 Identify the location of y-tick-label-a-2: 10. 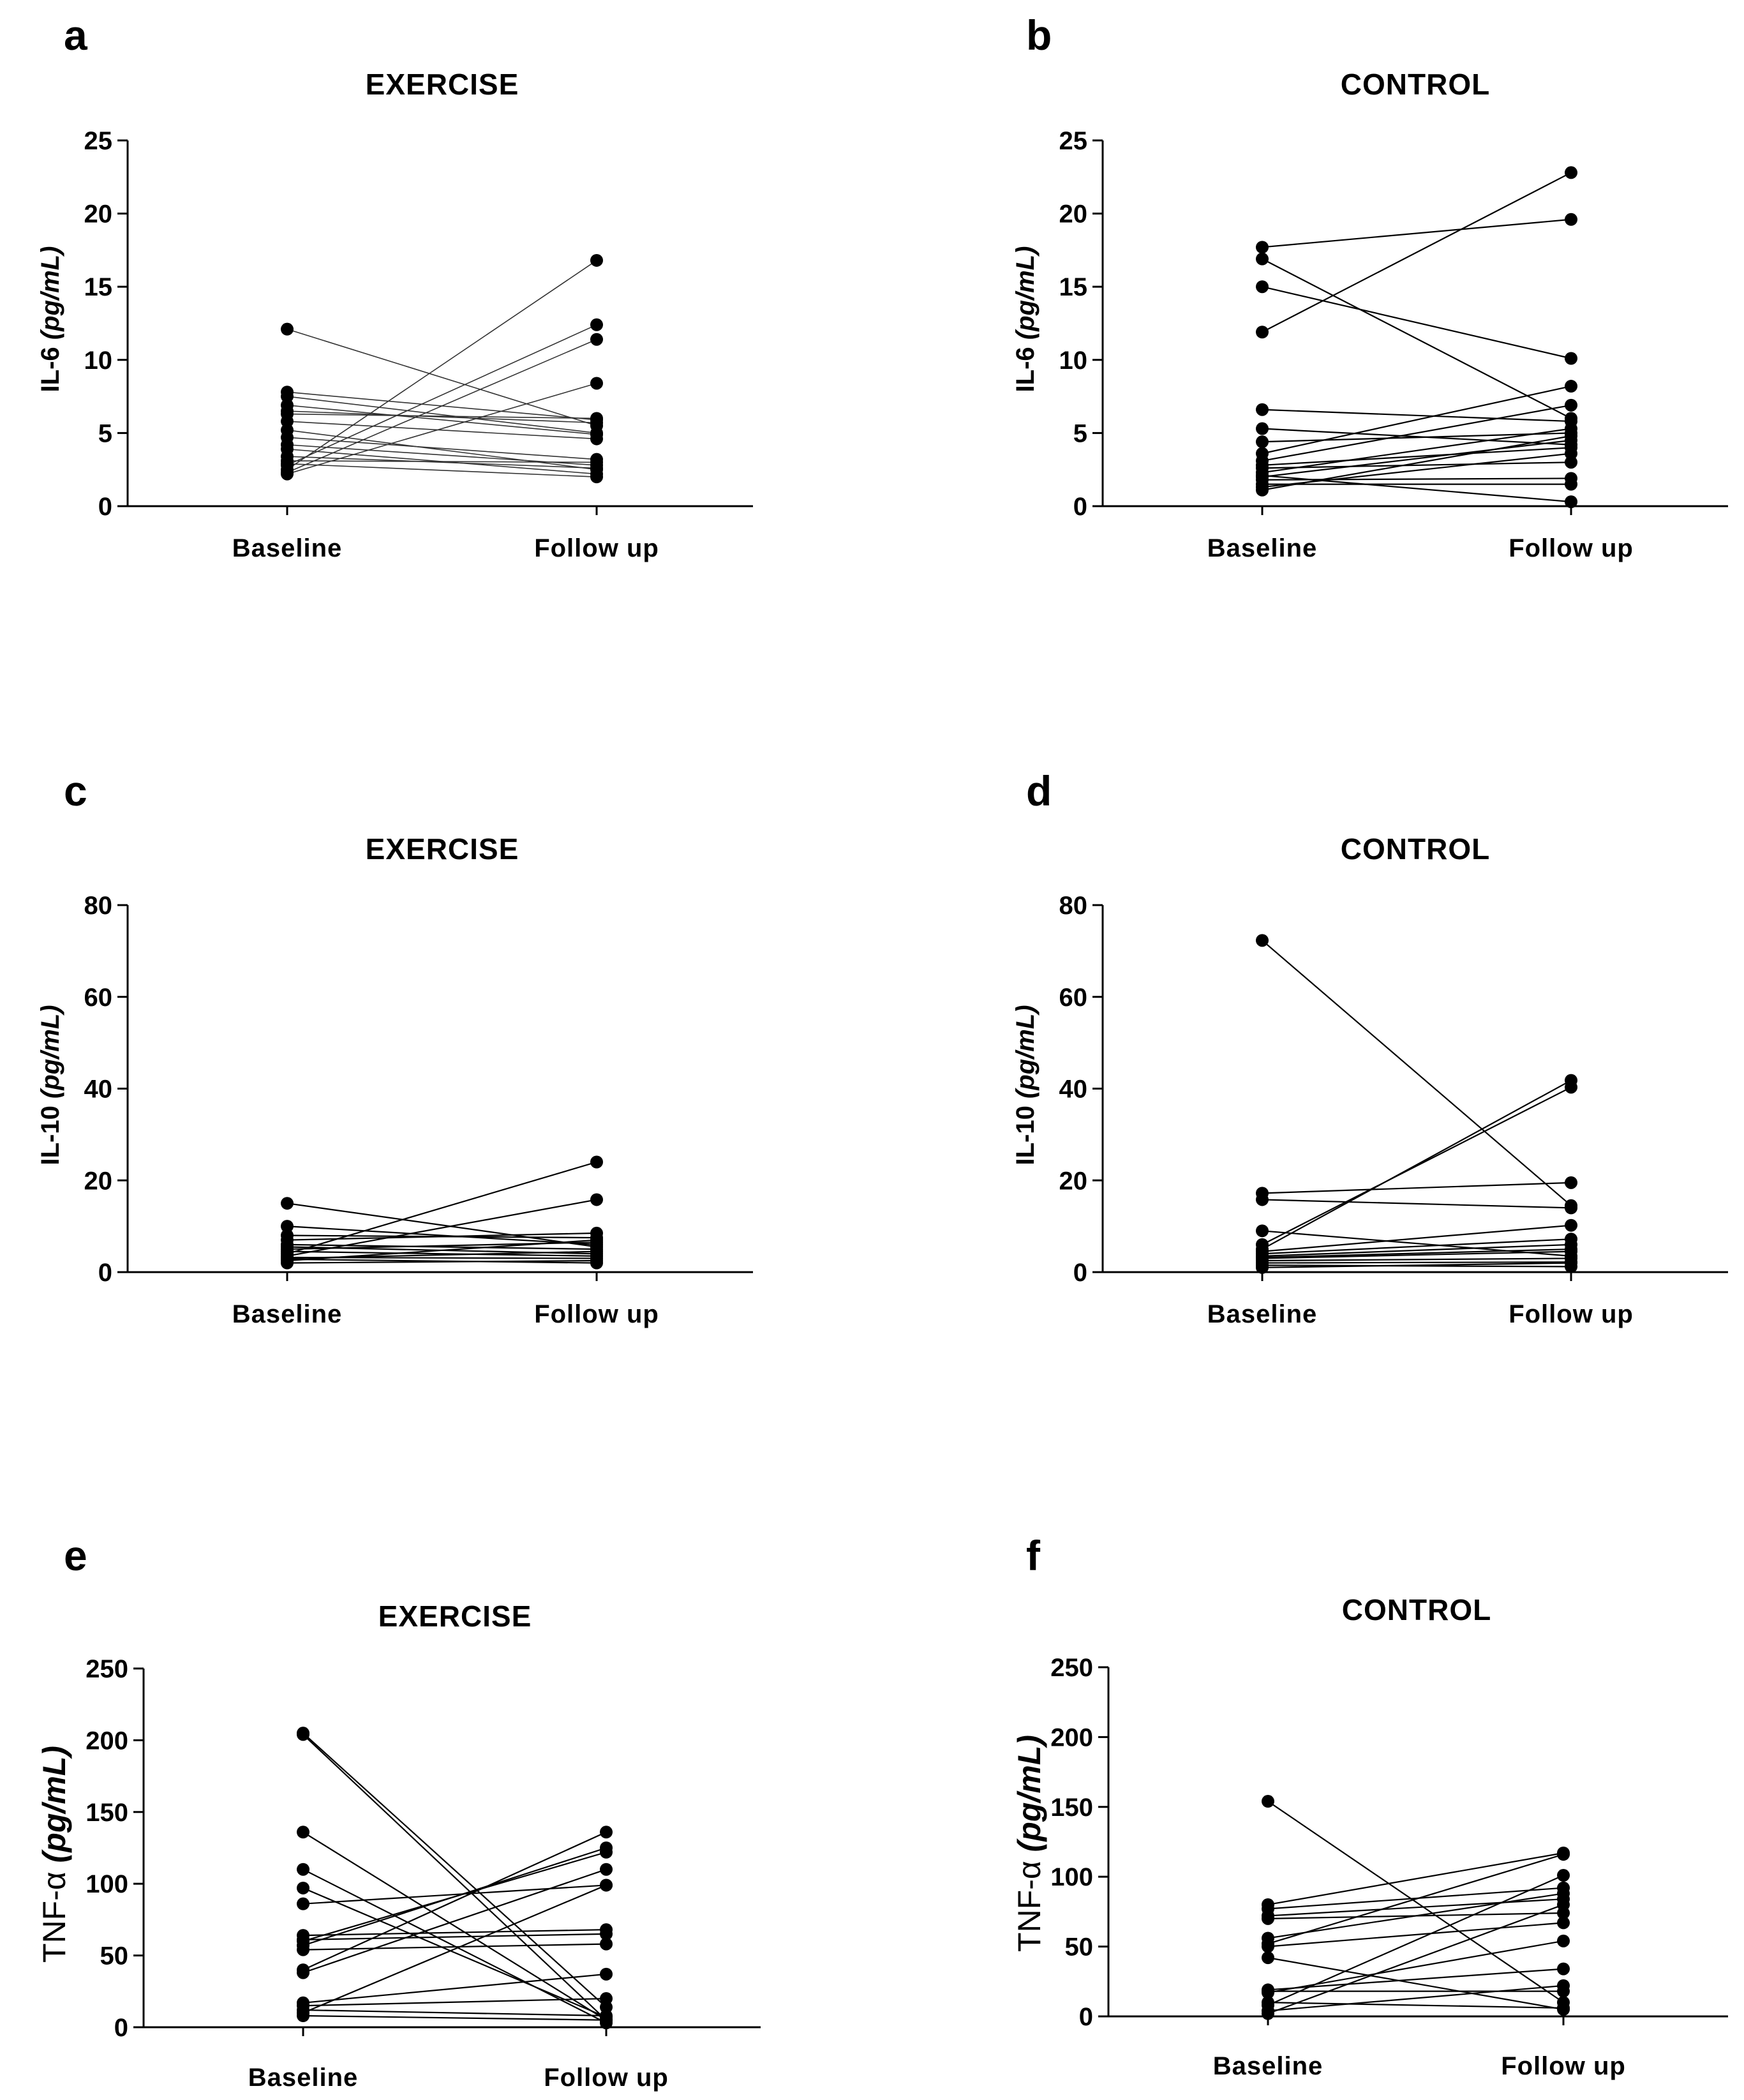
(99, 361).